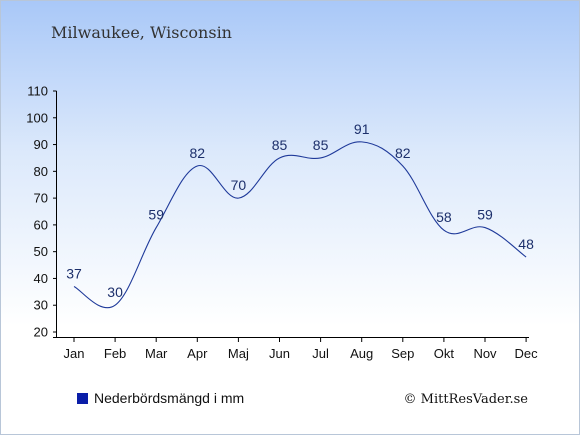 This screenshot has height=435, width=580. I want to click on chart-title: Milwaukee, Wisconsin, so click(141, 32).